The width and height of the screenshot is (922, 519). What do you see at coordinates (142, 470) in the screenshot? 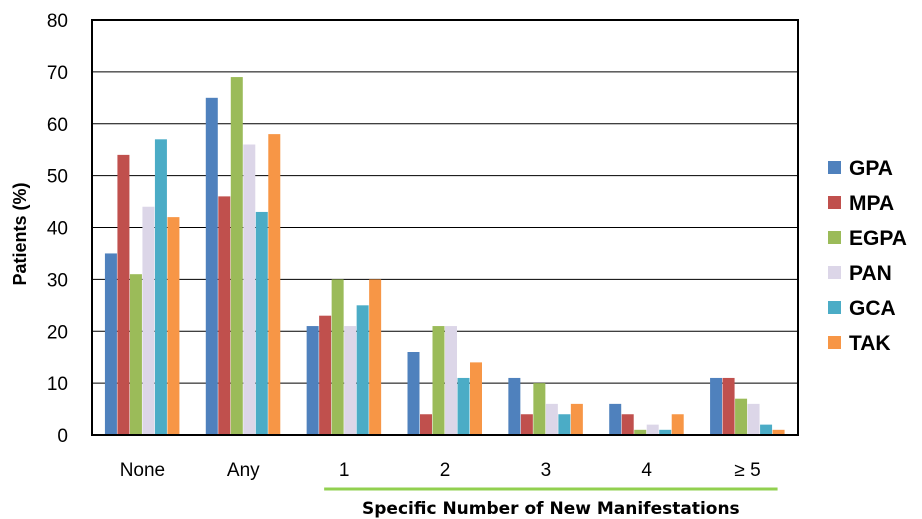
I see `x-tick-label: None` at bounding box center [142, 470].